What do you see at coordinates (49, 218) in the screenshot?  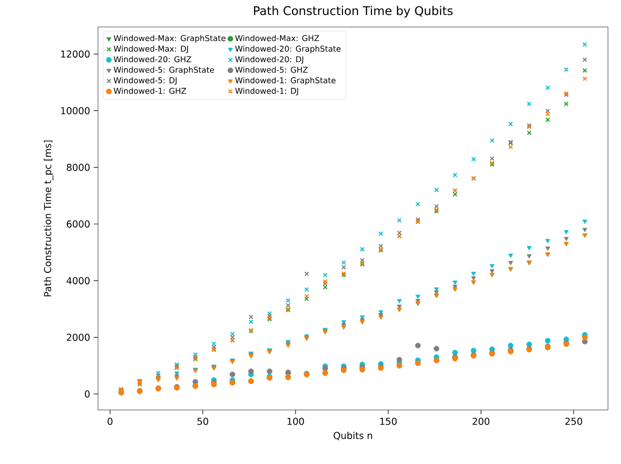 I see `y-axis-title: Path Construction Time t_pc [ms]` at bounding box center [49, 218].